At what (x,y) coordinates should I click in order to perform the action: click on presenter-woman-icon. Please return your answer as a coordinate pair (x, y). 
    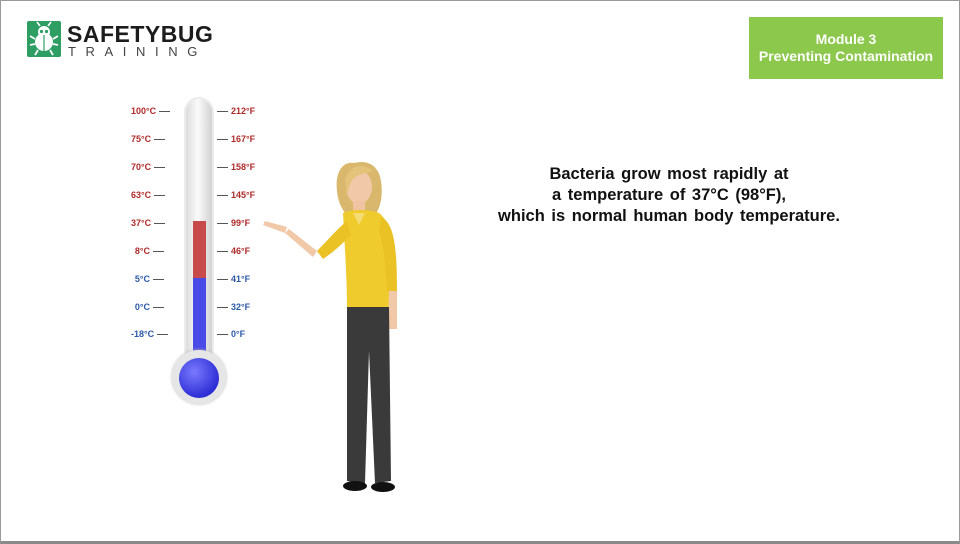
    Looking at the image, I should click on (330, 326).